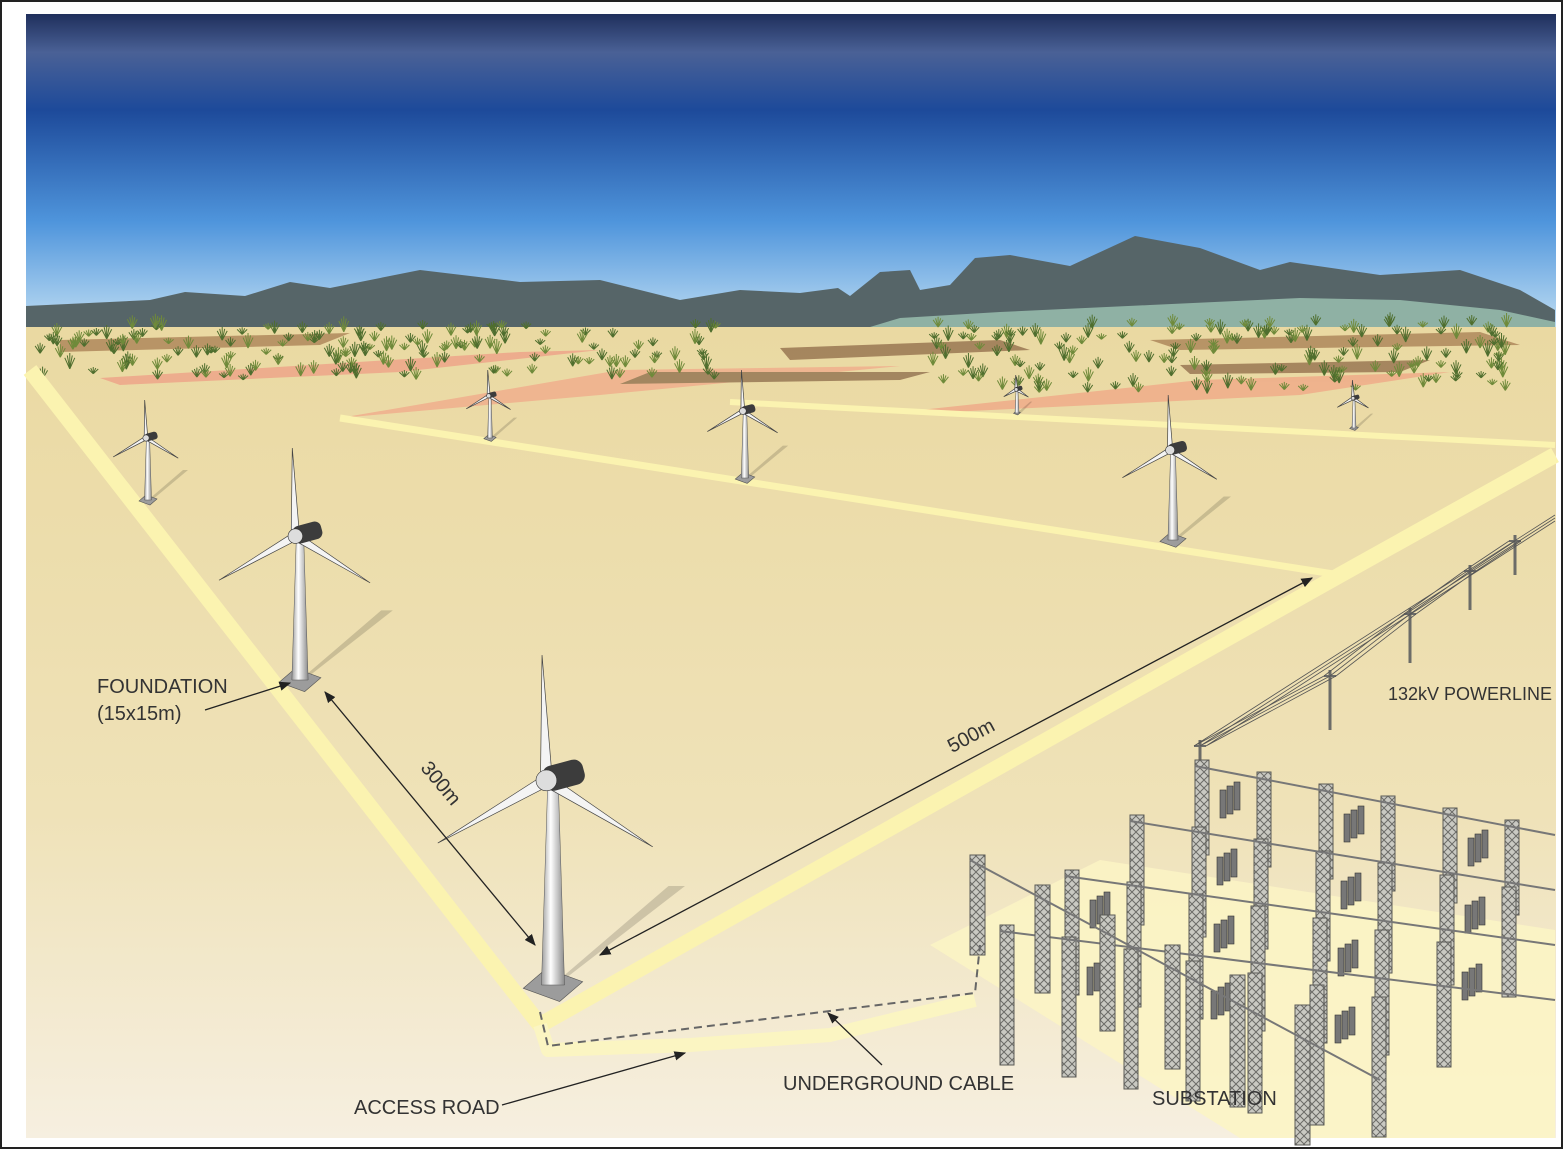 The width and height of the screenshot is (1563, 1149). Describe the element at coordinates (773, 353) in the screenshot. I see `vegetation` at that location.